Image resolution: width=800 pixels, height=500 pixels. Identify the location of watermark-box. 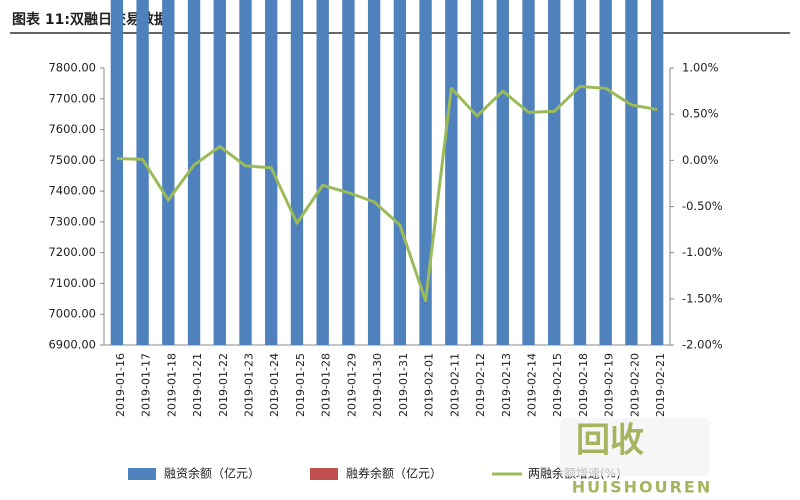
(635, 447).